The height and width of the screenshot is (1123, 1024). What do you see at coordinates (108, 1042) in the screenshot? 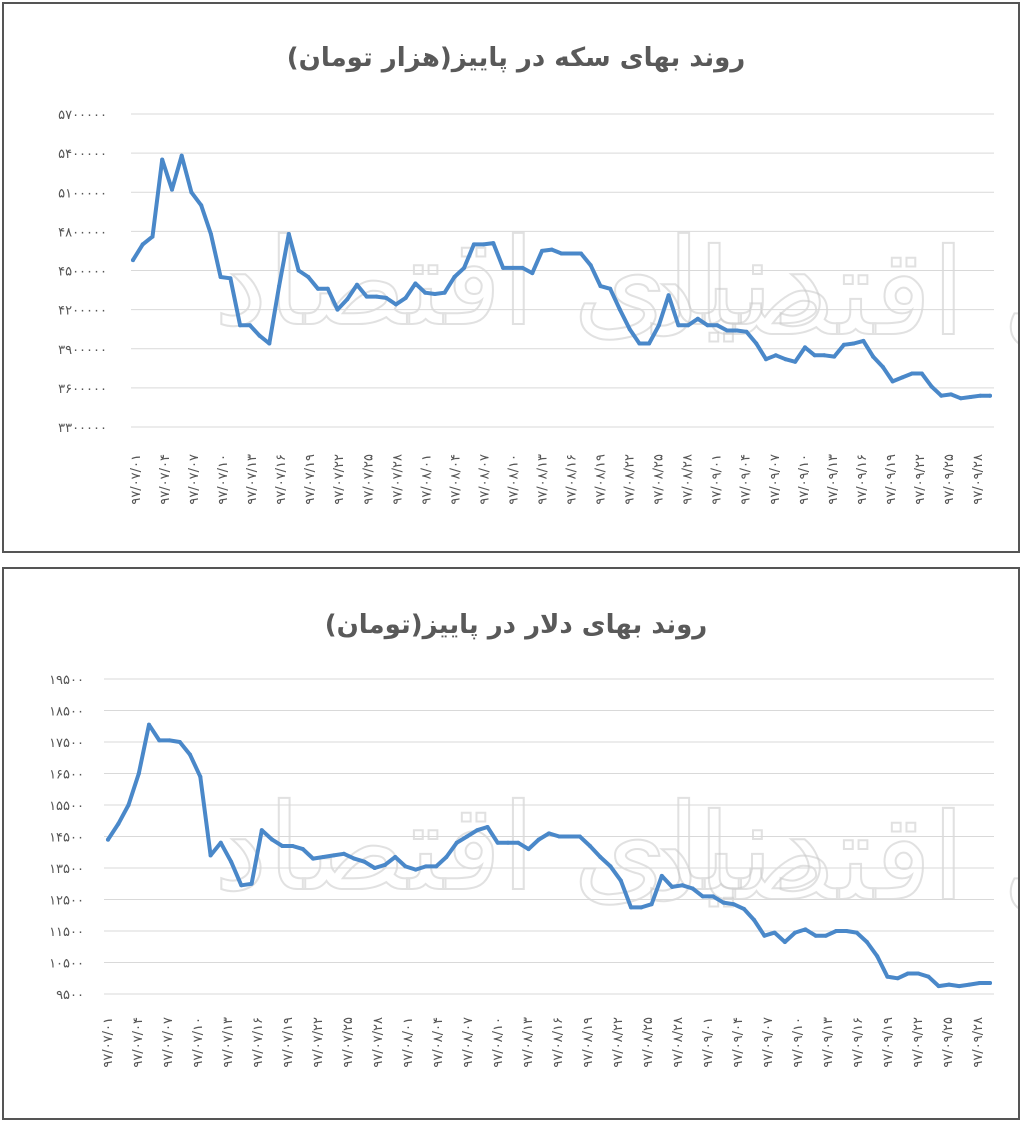
I see `dollar-x-tick-label: ۹۷/۰۷/۰۱` at bounding box center [108, 1042].